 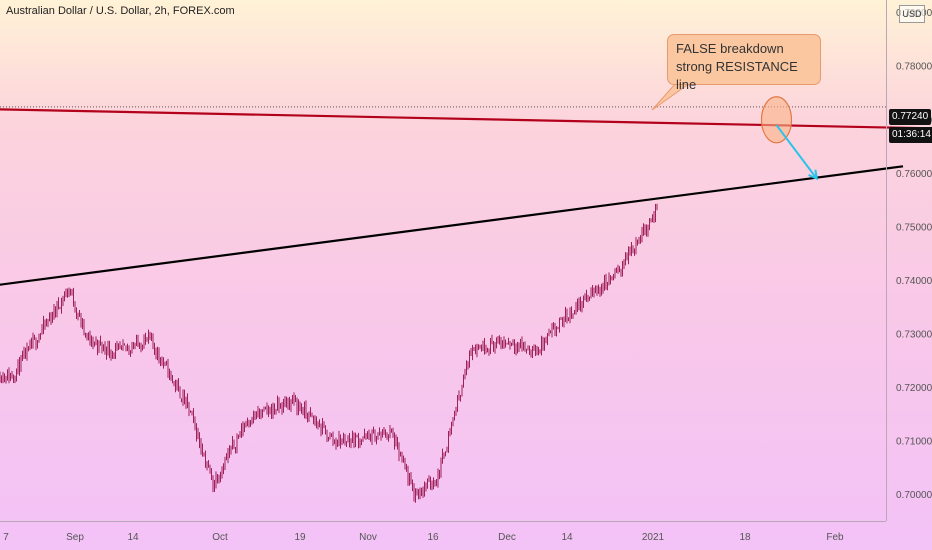 What do you see at coordinates (910, 135) in the screenshot?
I see `bar-countdown-label: 01:36:14` at bounding box center [910, 135].